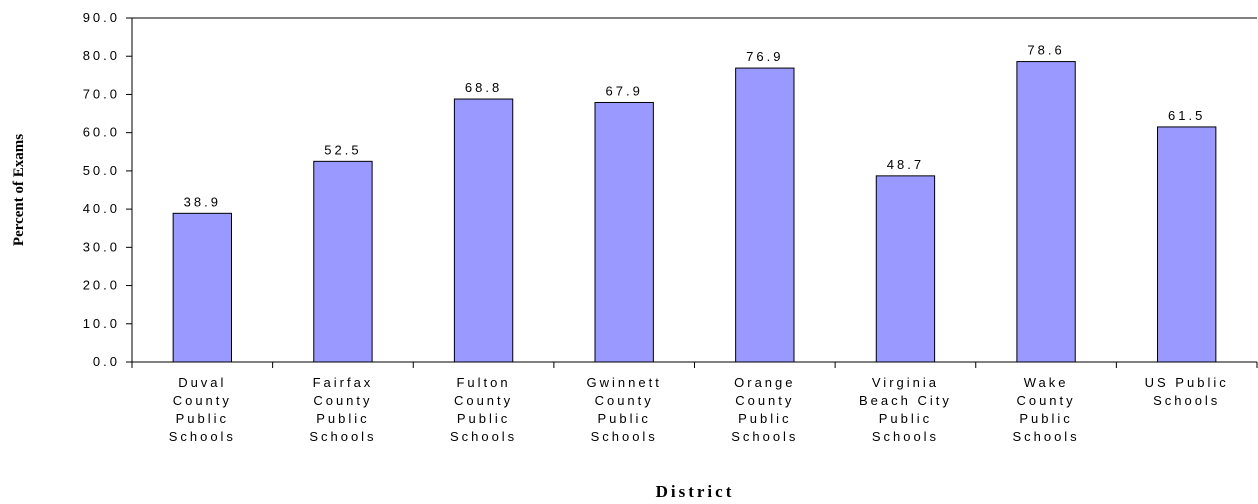 Image resolution: width=1258 pixels, height=504 pixels. Describe the element at coordinates (101, 132) in the screenshot. I see `y-tick-label: 60.0` at that location.